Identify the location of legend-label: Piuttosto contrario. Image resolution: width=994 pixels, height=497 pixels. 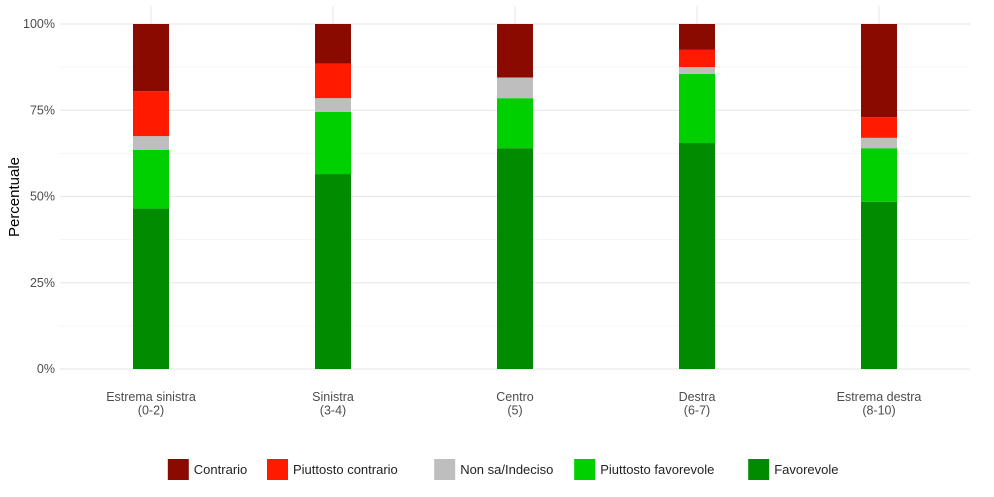
(345, 469).